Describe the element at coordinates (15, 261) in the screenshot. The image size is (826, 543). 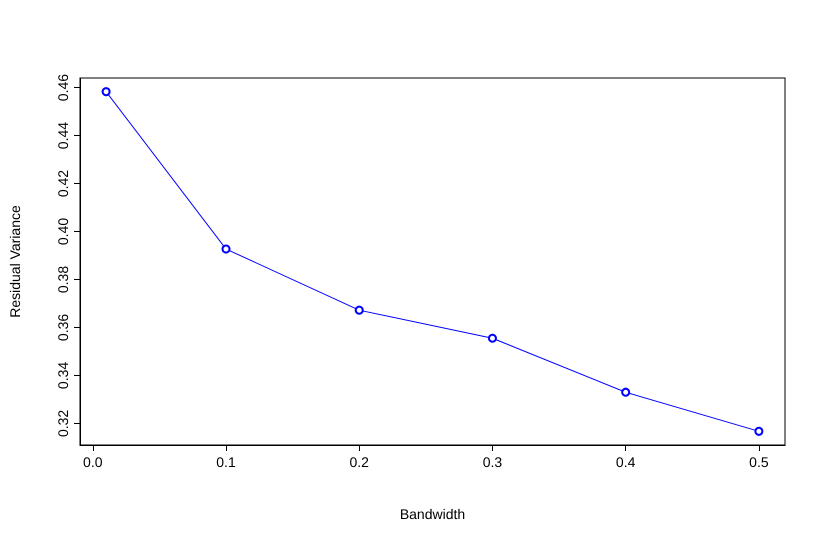
I see `y-axis-title: Residual Variance` at that location.